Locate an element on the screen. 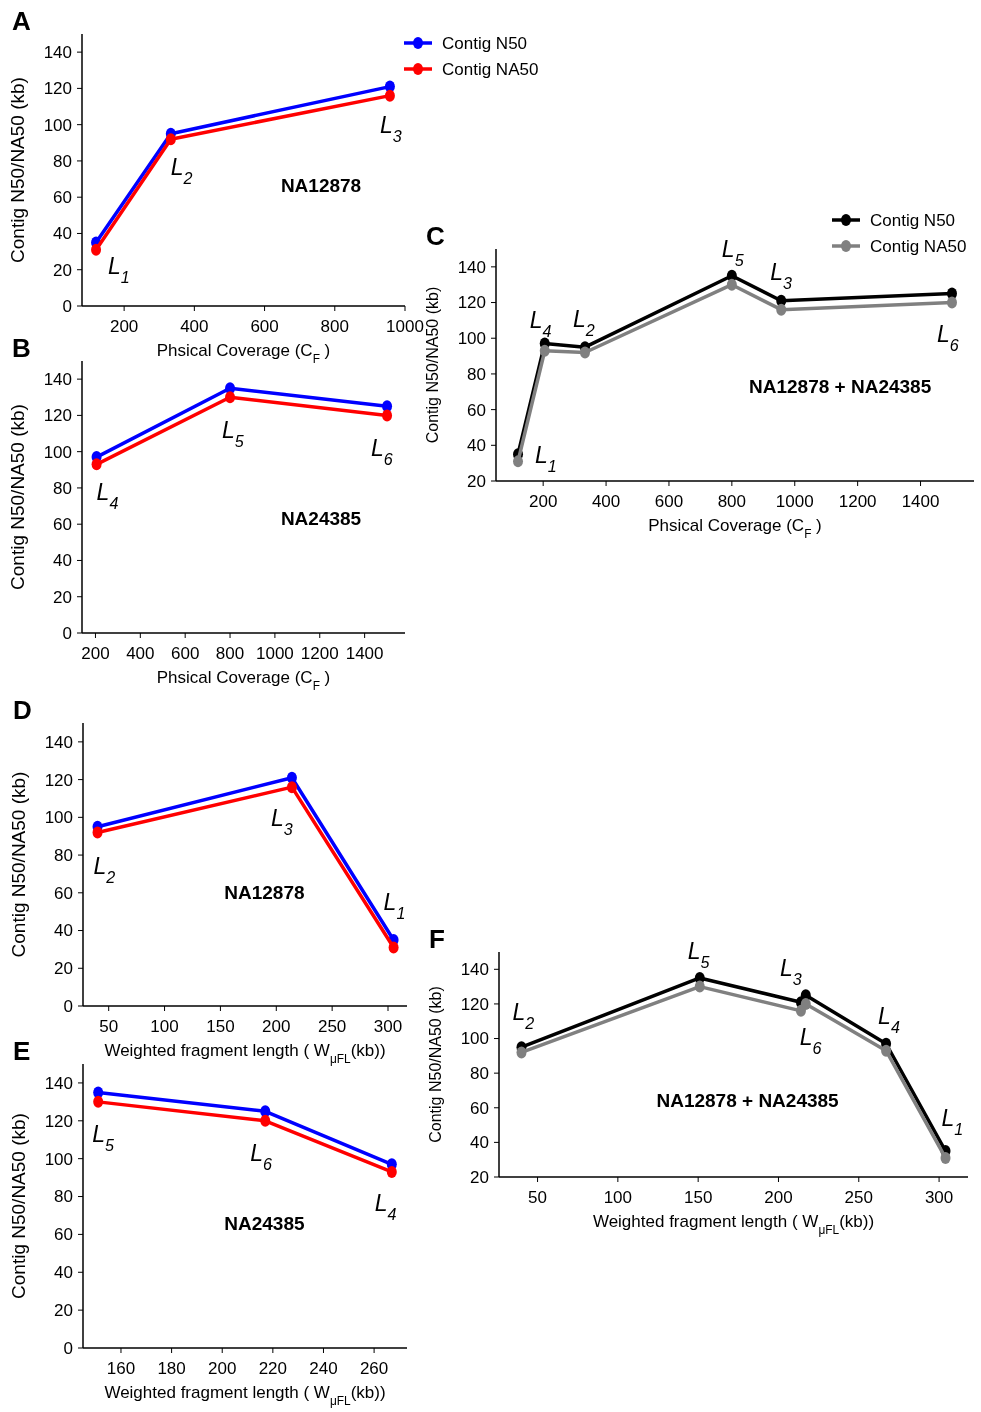  x-tick-label: 160 is located at coordinates (121, 1368).